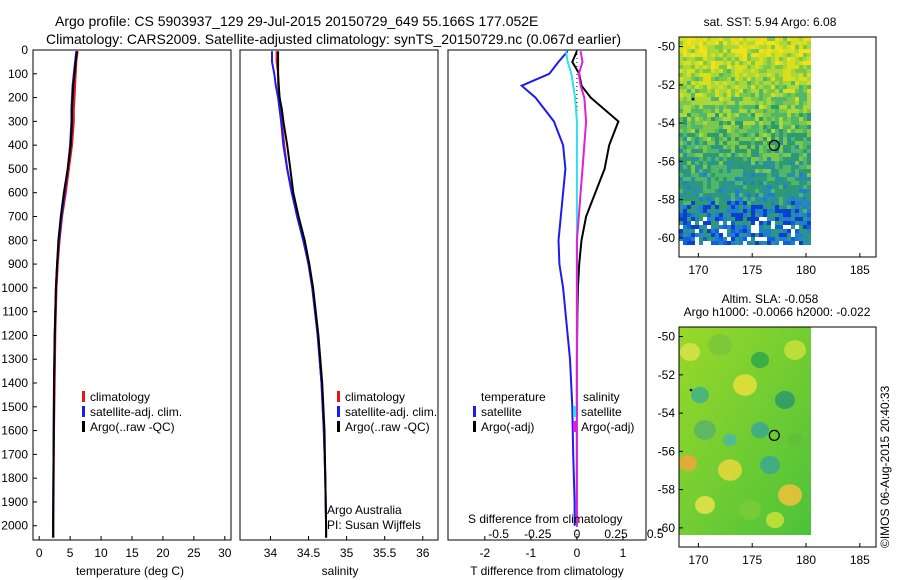  Describe the element at coordinates (271, 553) in the screenshot. I see `x-tick-label: 34` at that location.